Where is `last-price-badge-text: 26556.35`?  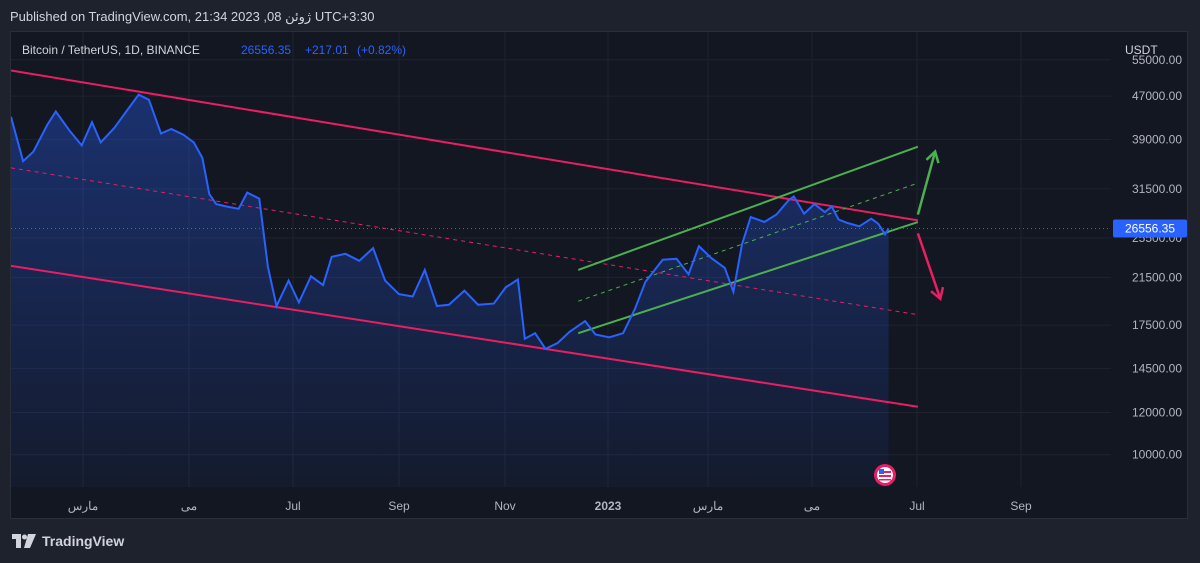 last-price-badge-text: 26556.35 is located at coordinates (1150, 228).